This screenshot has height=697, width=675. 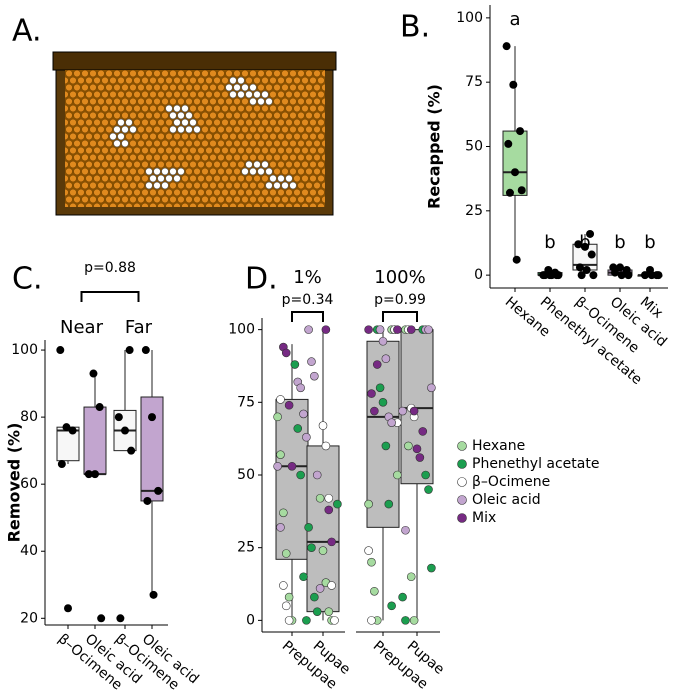 What do you see at coordinates (400, 316) in the screenshot?
I see `bracket` at bounding box center [400, 316].